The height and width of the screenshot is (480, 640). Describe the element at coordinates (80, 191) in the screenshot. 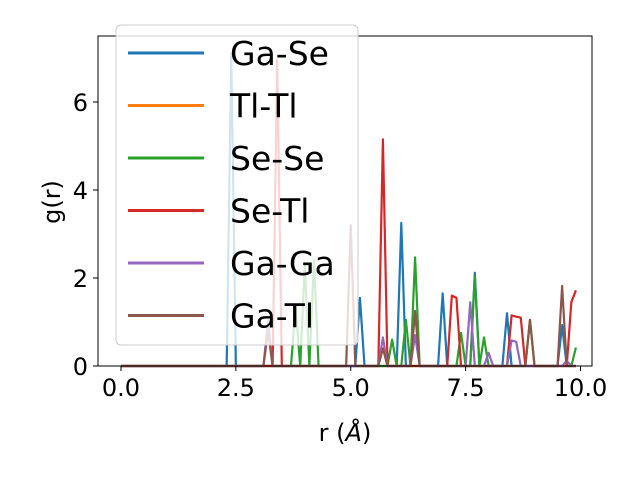

I see `y-tick-label: 4` at that location.